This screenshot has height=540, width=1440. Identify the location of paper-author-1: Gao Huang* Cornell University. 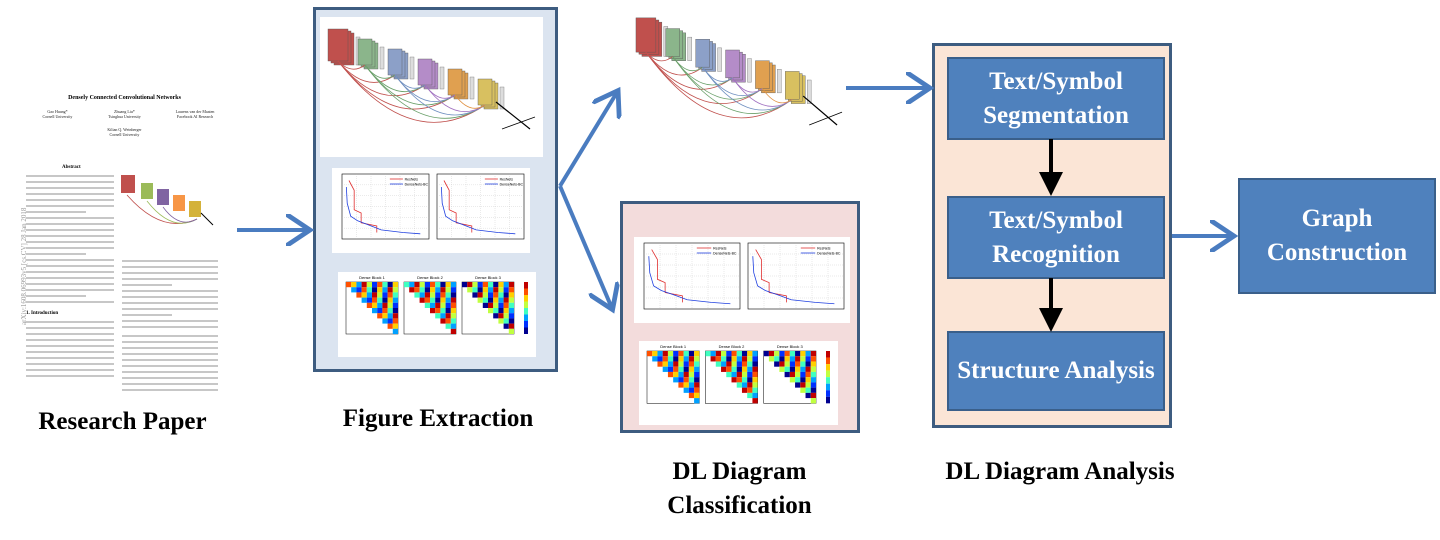
(57, 114).